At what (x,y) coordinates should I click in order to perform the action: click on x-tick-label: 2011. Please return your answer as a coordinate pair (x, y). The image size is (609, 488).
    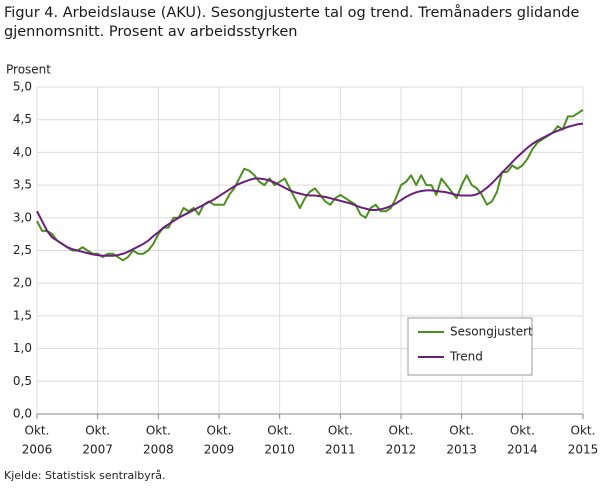
    Looking at the image, I should click on (340, 450).